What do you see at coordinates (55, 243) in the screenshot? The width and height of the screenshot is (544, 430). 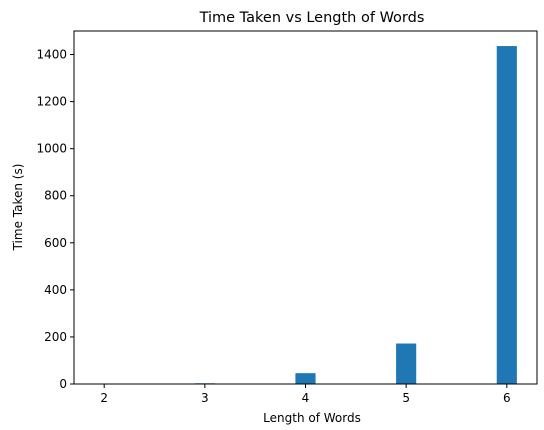 I see `y-tick-label-600: 600` at bounding box center [55, 243].